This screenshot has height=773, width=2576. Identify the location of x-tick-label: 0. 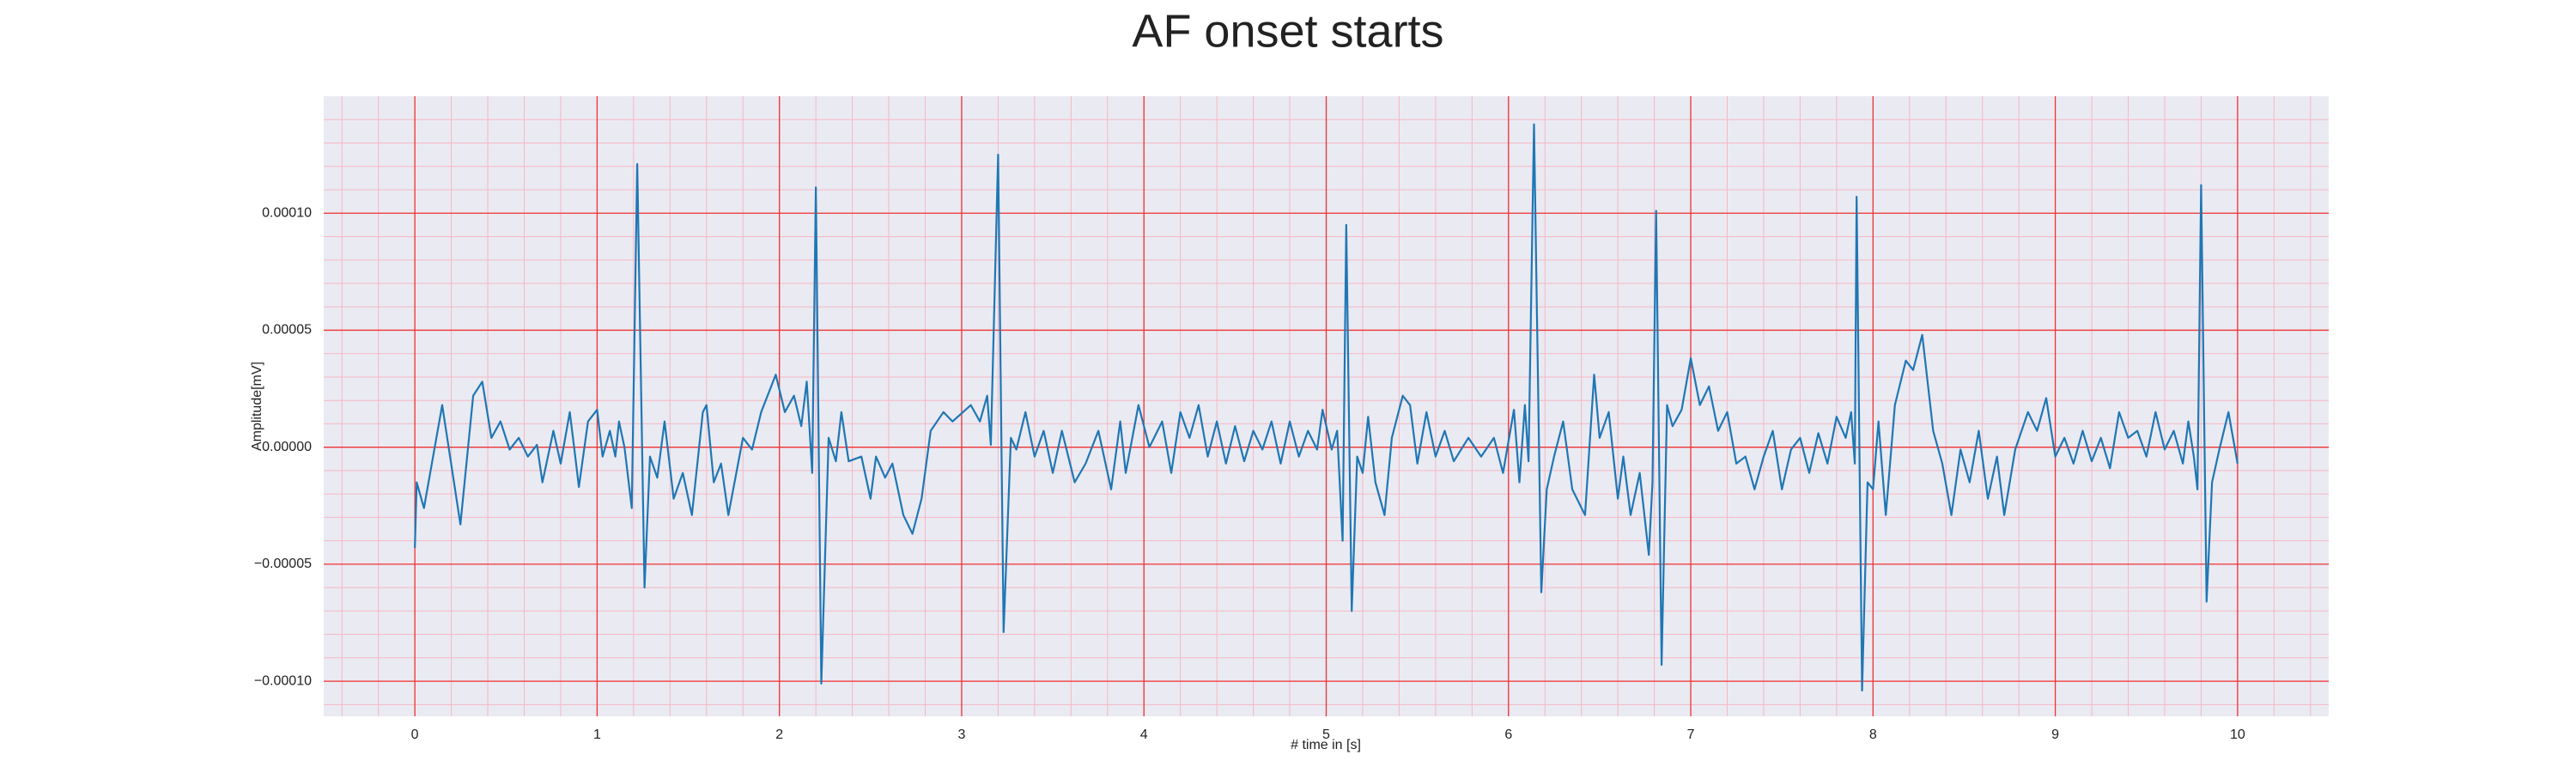
(415, 734).